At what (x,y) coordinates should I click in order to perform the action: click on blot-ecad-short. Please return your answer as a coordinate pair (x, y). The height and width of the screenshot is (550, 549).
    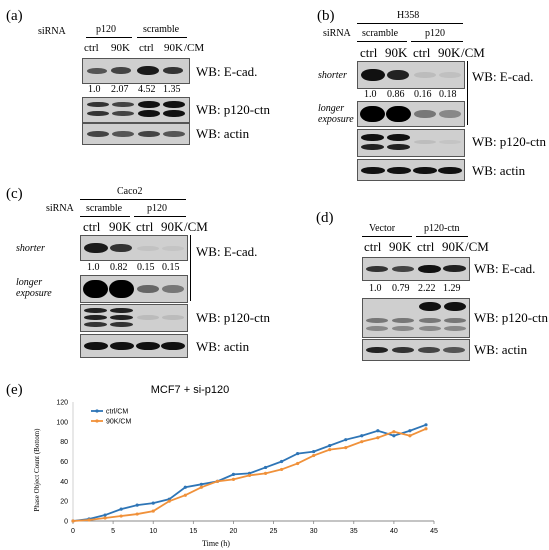
    Looking at the image, I should click on (411, 75).